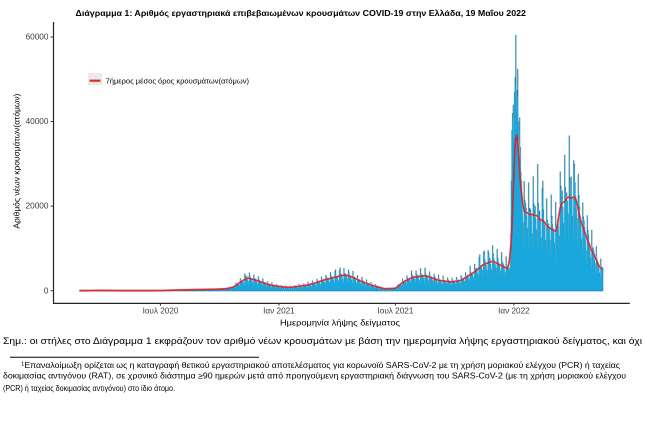  I want to click on svg-text: Ιαν 2021, so click(279, 311).